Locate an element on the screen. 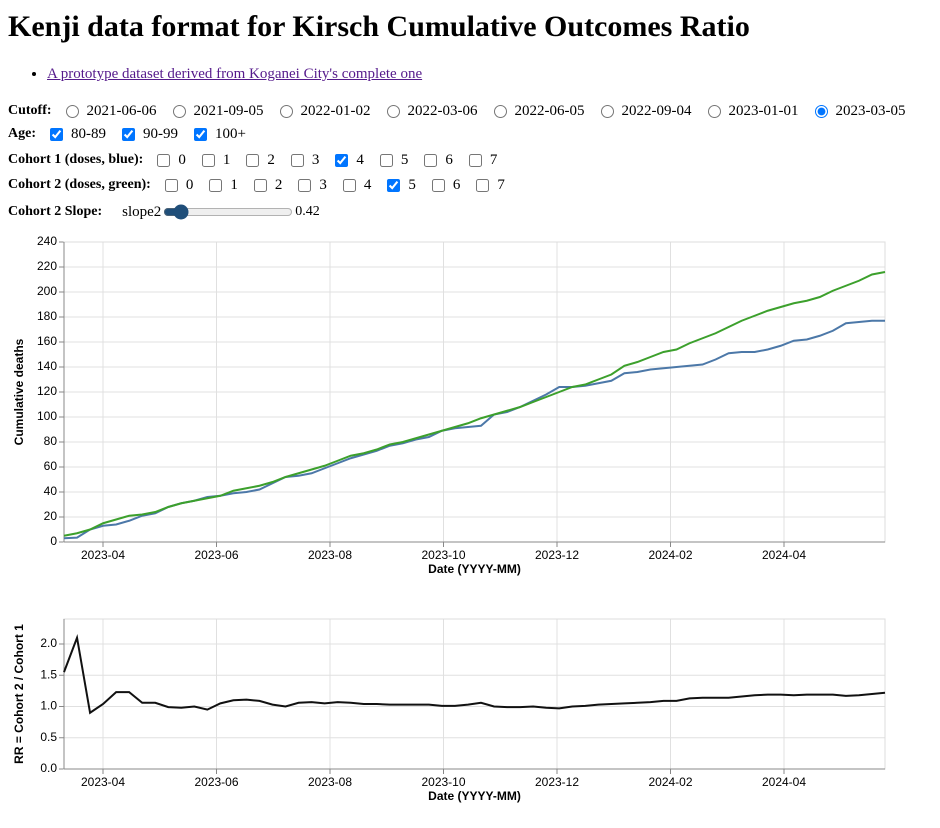  slope-row: Cohort 2 Slope: slope2 0.42 is located at coordinates (164, 212).